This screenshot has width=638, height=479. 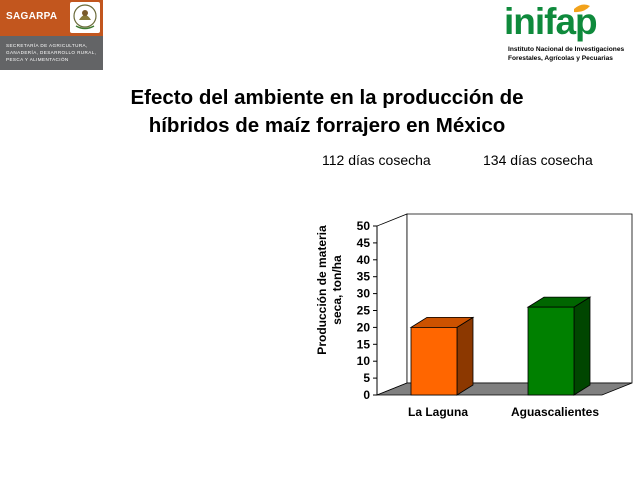 I want to click on x-tick-label: Aguascalientes, so click(x=555, y=412).